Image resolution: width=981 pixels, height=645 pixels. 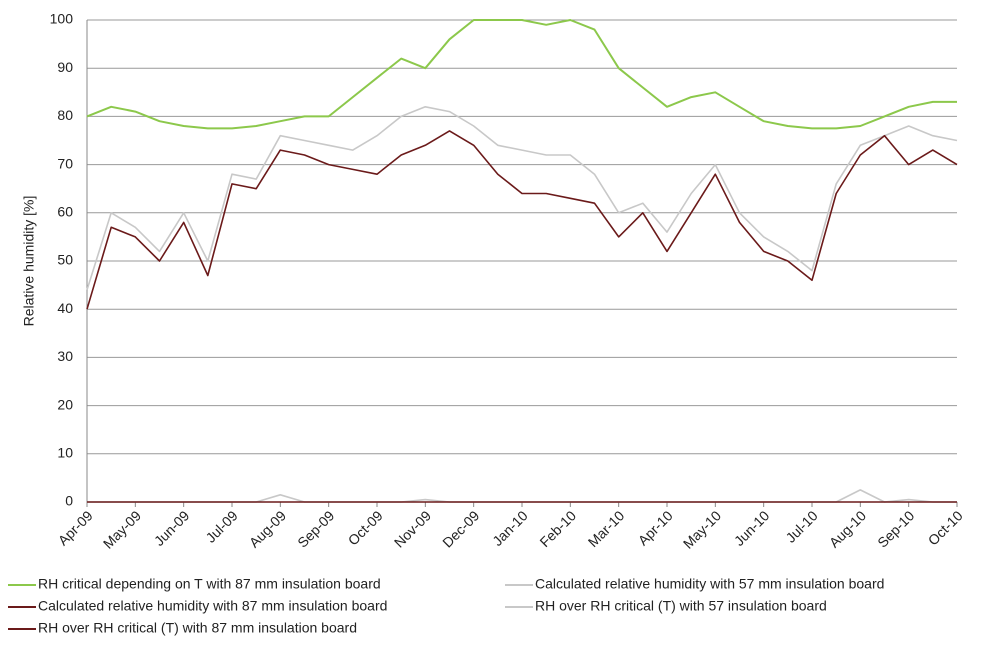 What do you see at coordinates (702, 529) in the screenshot?
I see `x-tick-label: May-10` at bounding box center [702, 529].